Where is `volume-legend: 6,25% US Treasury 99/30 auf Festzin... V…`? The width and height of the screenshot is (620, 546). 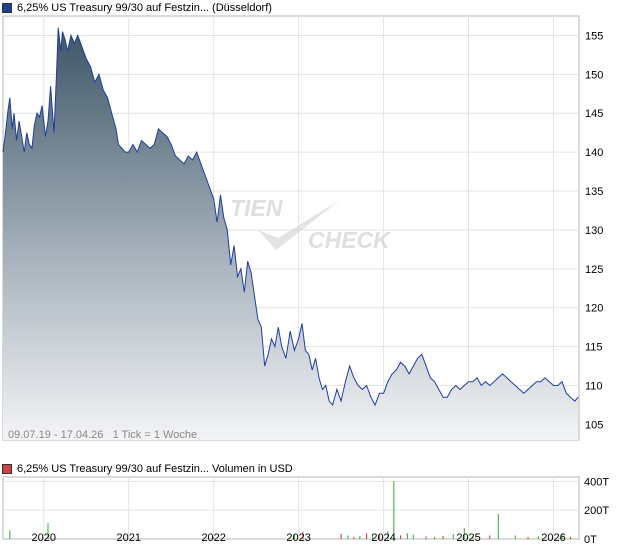
volume-legend: 6,25% US Treasury 99/30 auf Festzin... V… is located at coordinates (147, 469).